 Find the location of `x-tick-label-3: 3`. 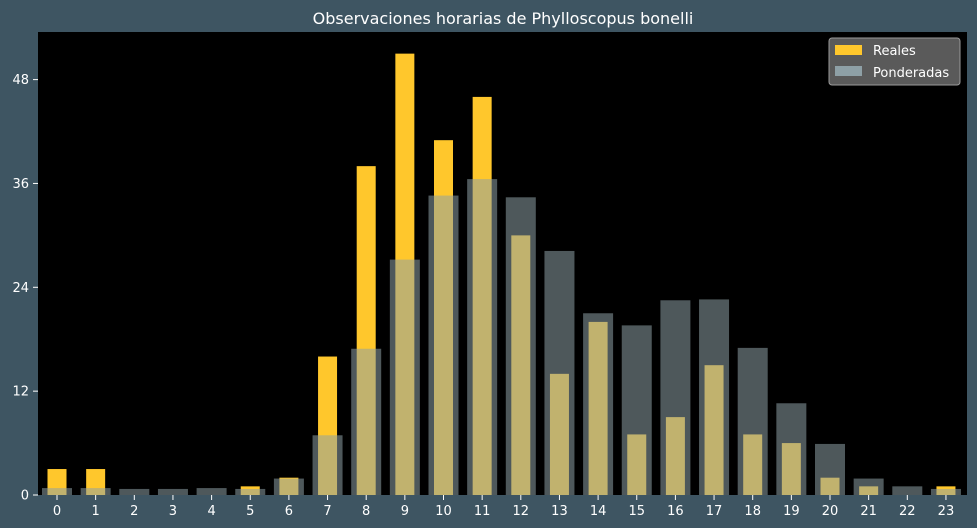

x-tick-label-3: 3 is located at coordinates (173, 511).